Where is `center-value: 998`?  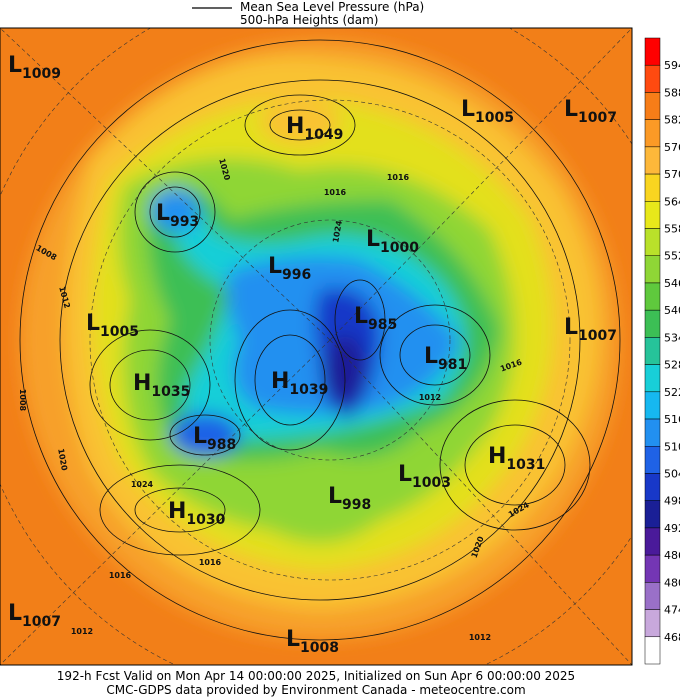 center-value: 998 is located at coordinates (356, 505).